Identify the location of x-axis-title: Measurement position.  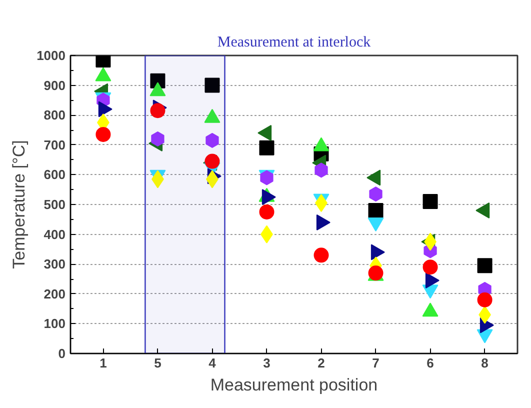
(294, 385).